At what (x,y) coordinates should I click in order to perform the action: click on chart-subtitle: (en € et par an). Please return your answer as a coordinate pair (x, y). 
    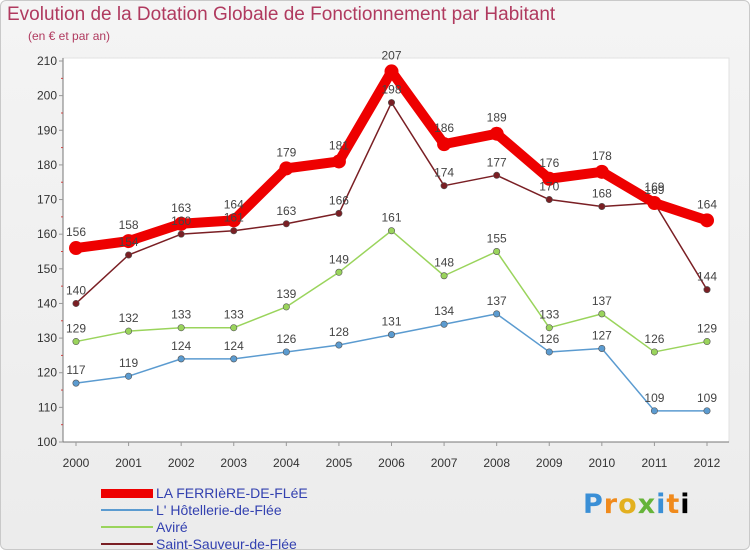
    Looking at the image, I should click on (69, 36).